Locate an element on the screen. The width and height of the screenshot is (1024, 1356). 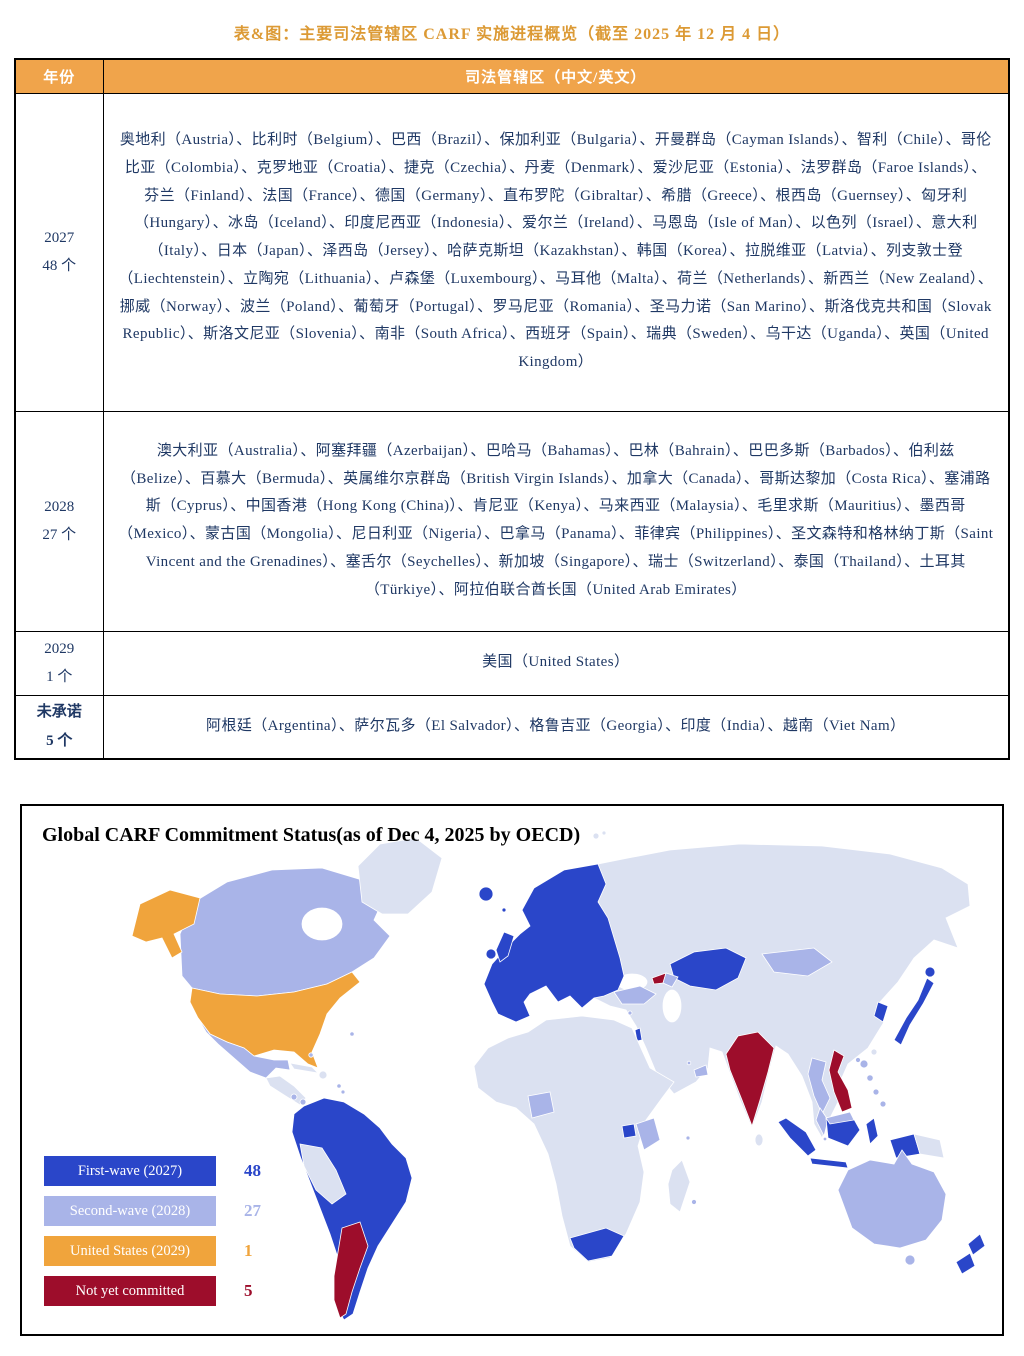
region-madagascar is located at coordinates (679, 1186).